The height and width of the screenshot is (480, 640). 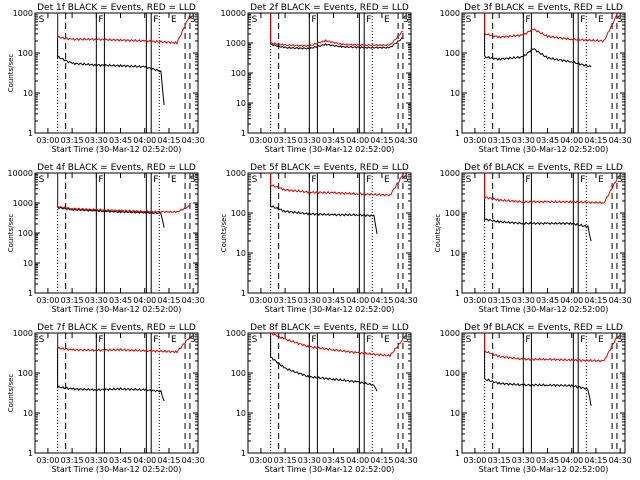 I want to click on panel-title: Det 8f BLACK = Events, RED = LLD, so click(x=329, y=328).